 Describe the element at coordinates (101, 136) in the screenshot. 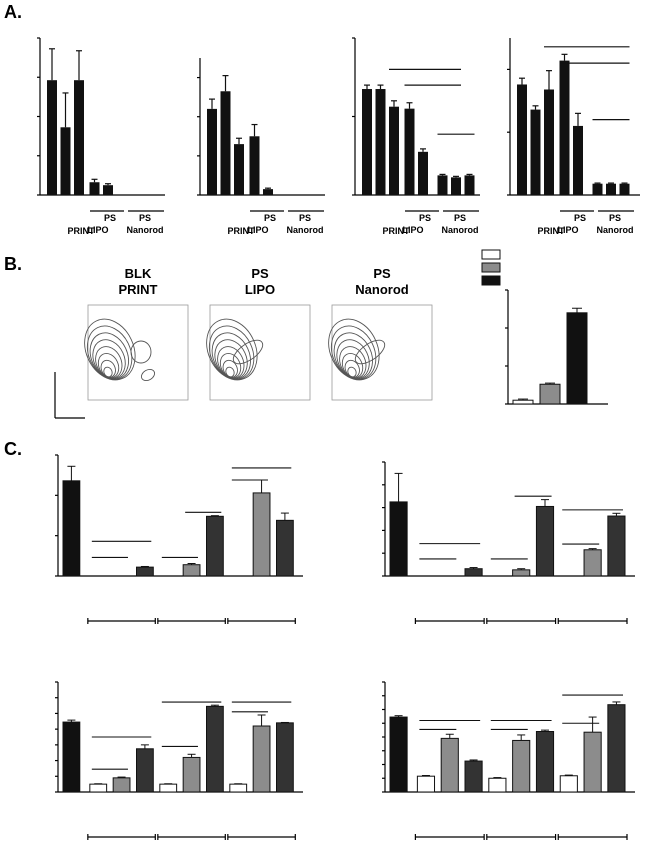

I see `chart-a-0: PS LIPO PS Nanorod PRINT` at that location.